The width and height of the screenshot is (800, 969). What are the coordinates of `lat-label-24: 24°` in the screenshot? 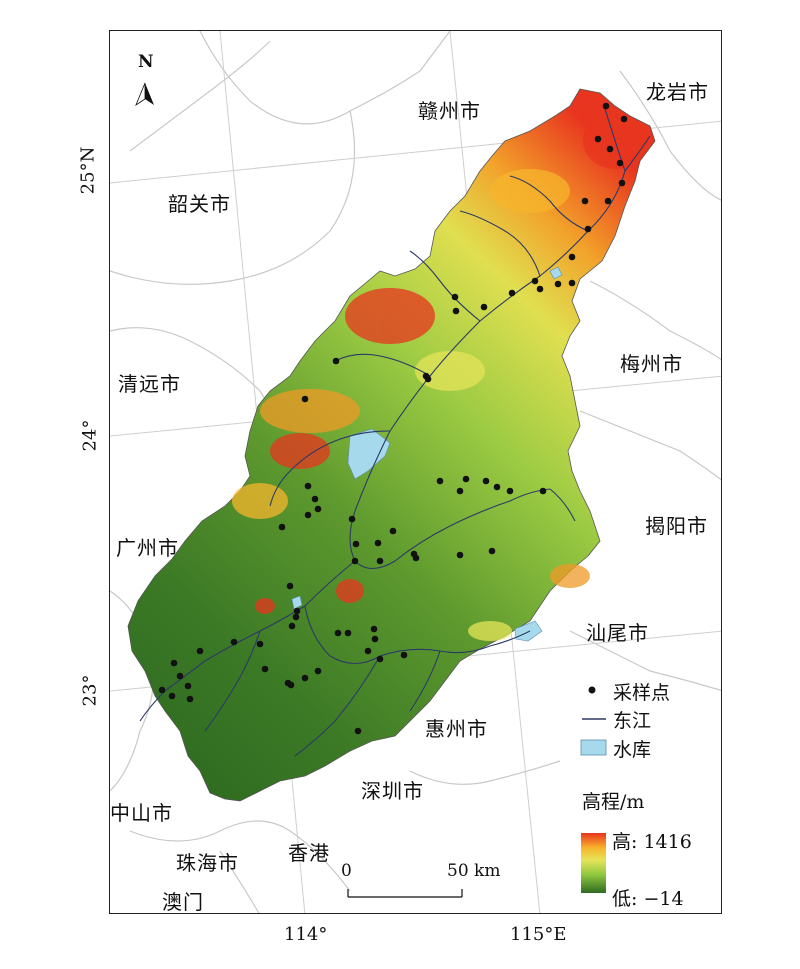 It's located at (90, 435).